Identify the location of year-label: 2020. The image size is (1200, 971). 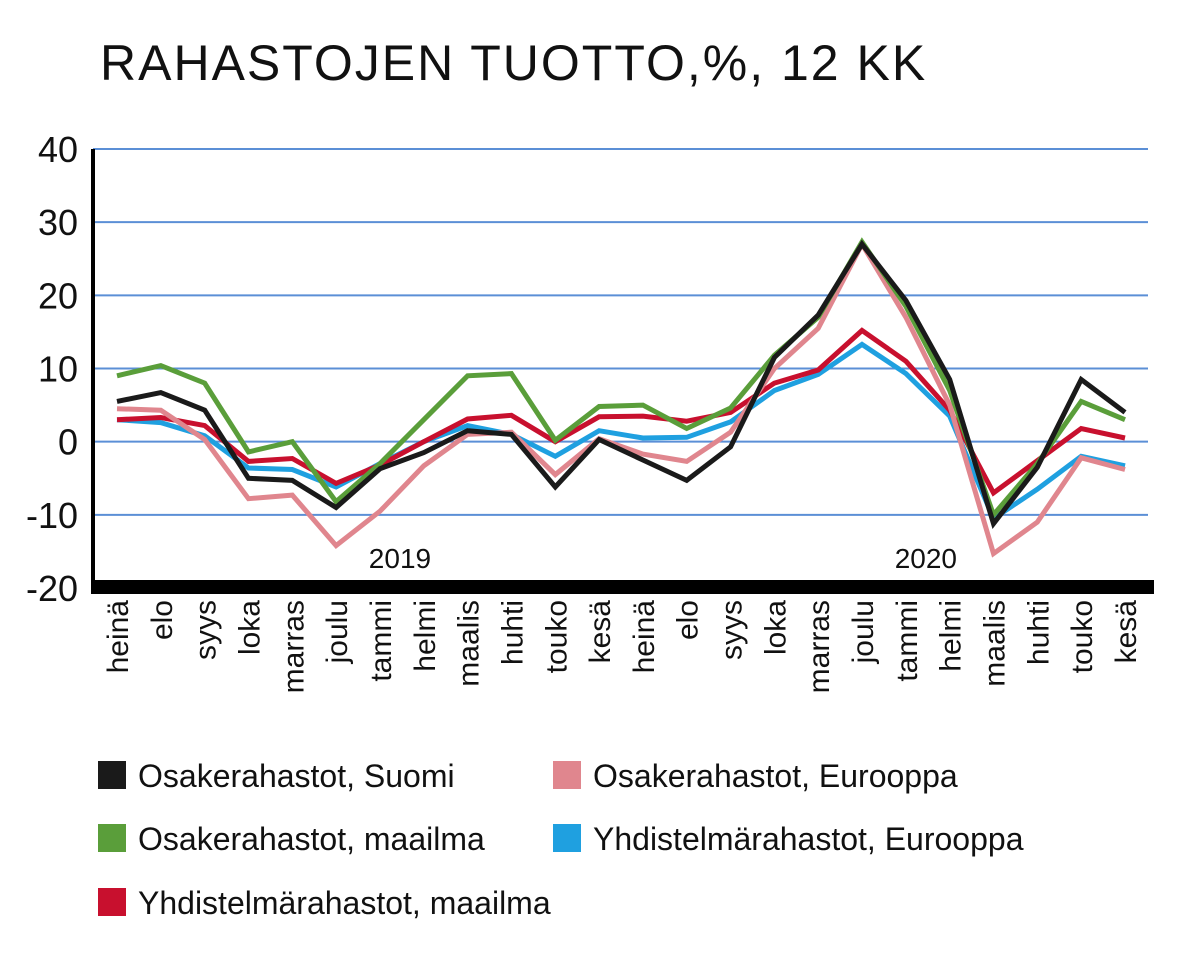
(926, 558).